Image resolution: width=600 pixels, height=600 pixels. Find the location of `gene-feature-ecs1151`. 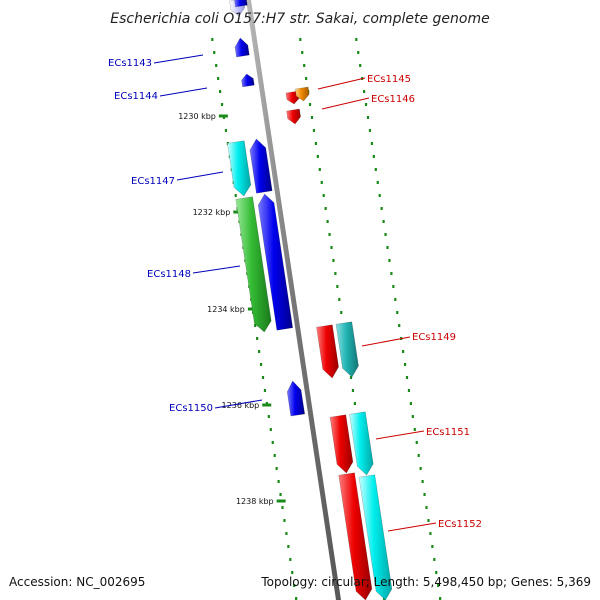

gene-feature-ecs1151 is located at coordinates (361, 443).